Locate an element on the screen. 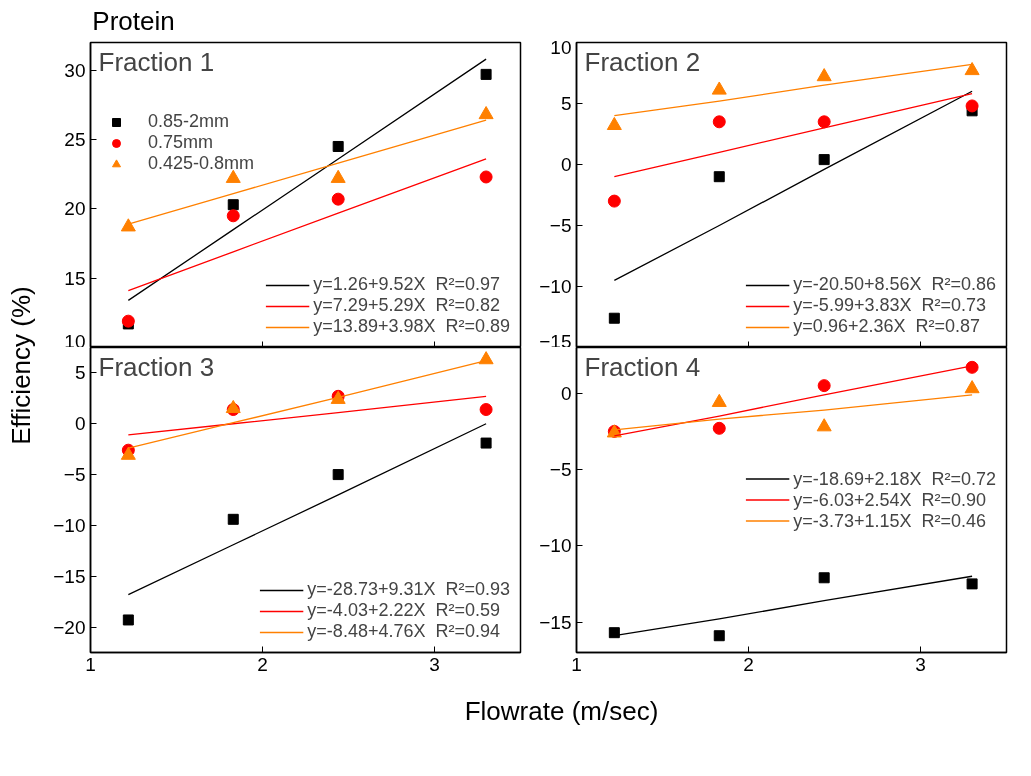 This screenshot has height=776, width=1031. legend-label: 0.75mm is located at coordinates (181, 142).